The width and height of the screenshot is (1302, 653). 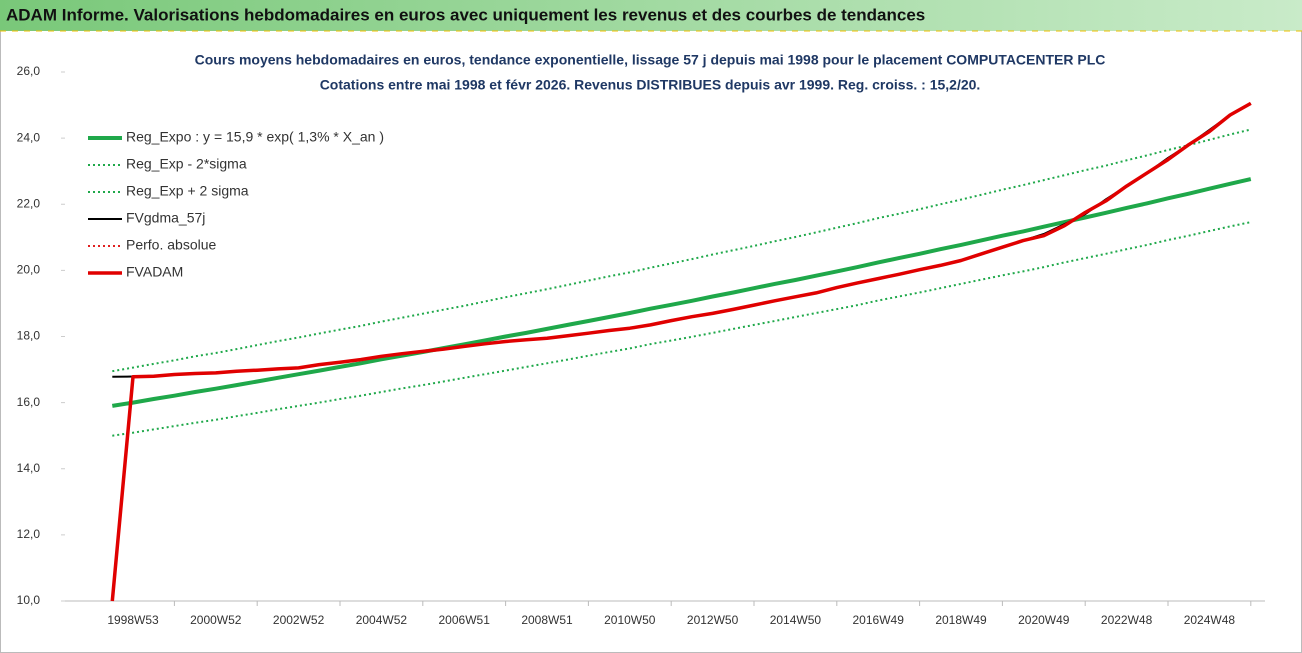 I want to click on x-tick-label: 2024W48, so click(x=1210, y=620).